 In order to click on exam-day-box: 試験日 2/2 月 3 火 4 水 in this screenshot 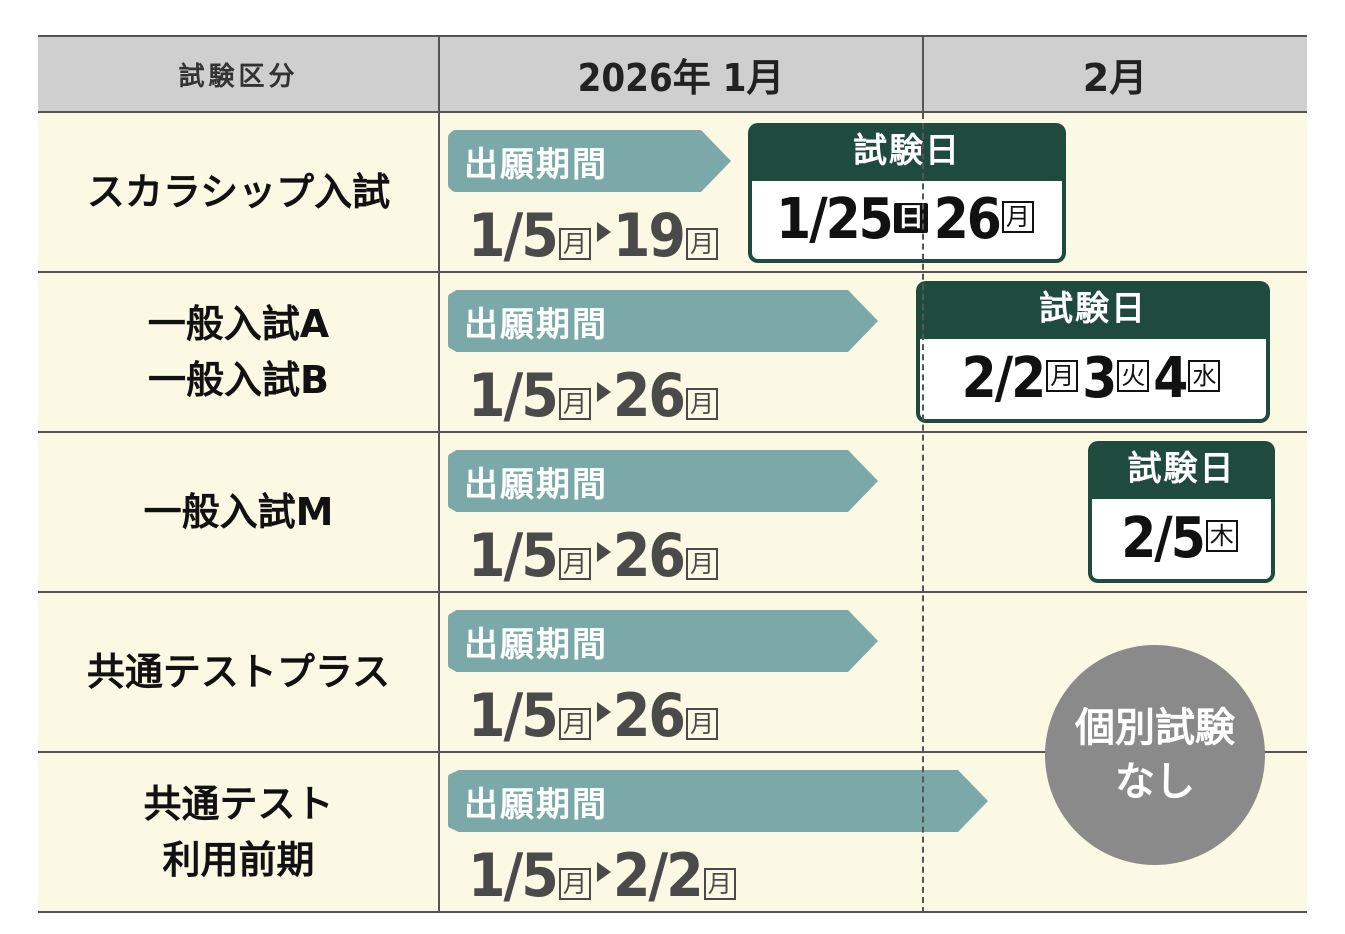, I will do `click(1093, 352)`.